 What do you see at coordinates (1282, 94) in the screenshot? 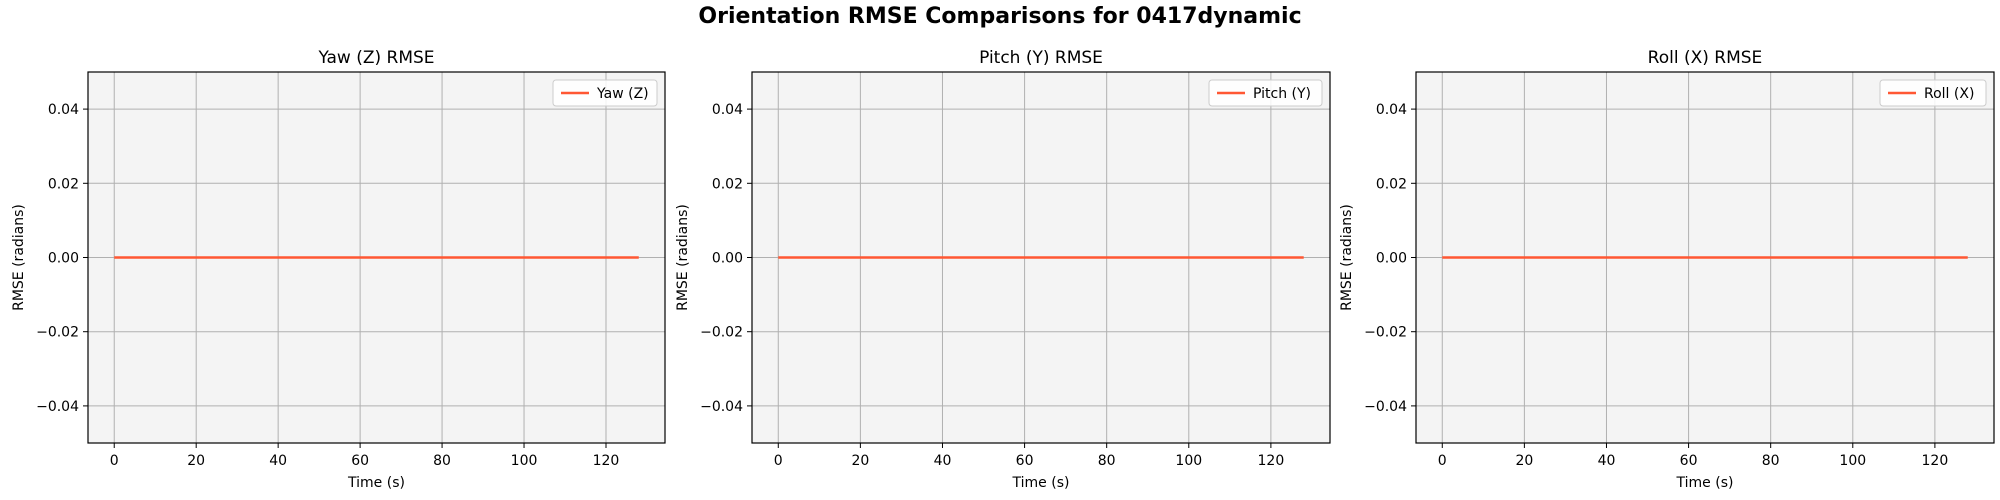
I see `legend-label: Pitch (Y)` at bounding box center [1282, 94].